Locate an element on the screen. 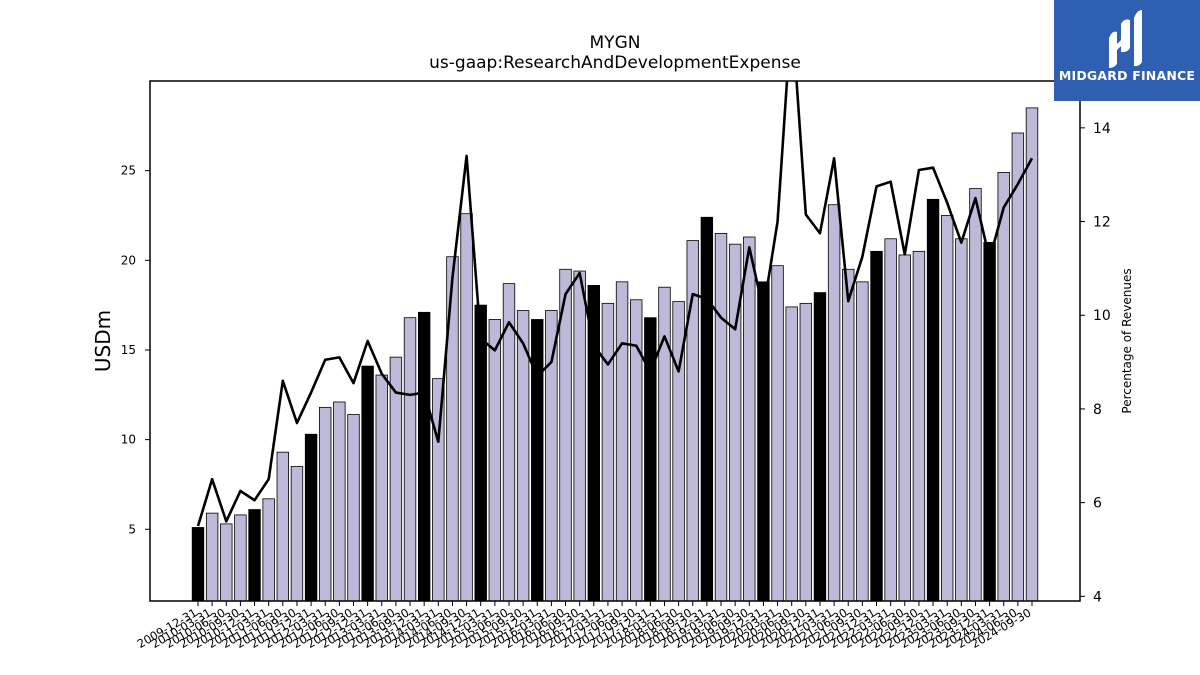  midgard-logo-icon is located at coordinates (1125, 39).